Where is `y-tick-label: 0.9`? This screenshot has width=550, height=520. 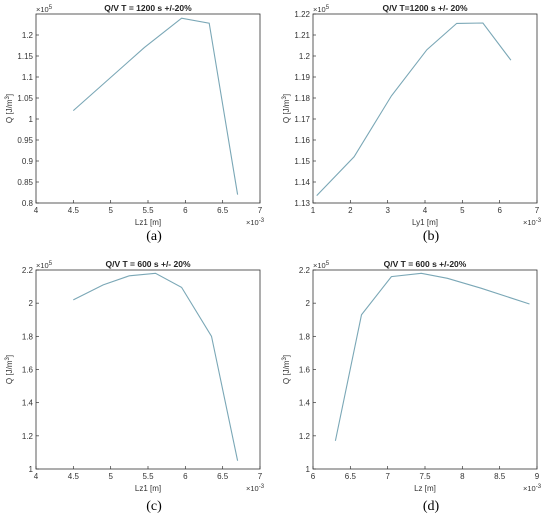
y-tick-label: 0.9 is located at coordinates (28, 161).